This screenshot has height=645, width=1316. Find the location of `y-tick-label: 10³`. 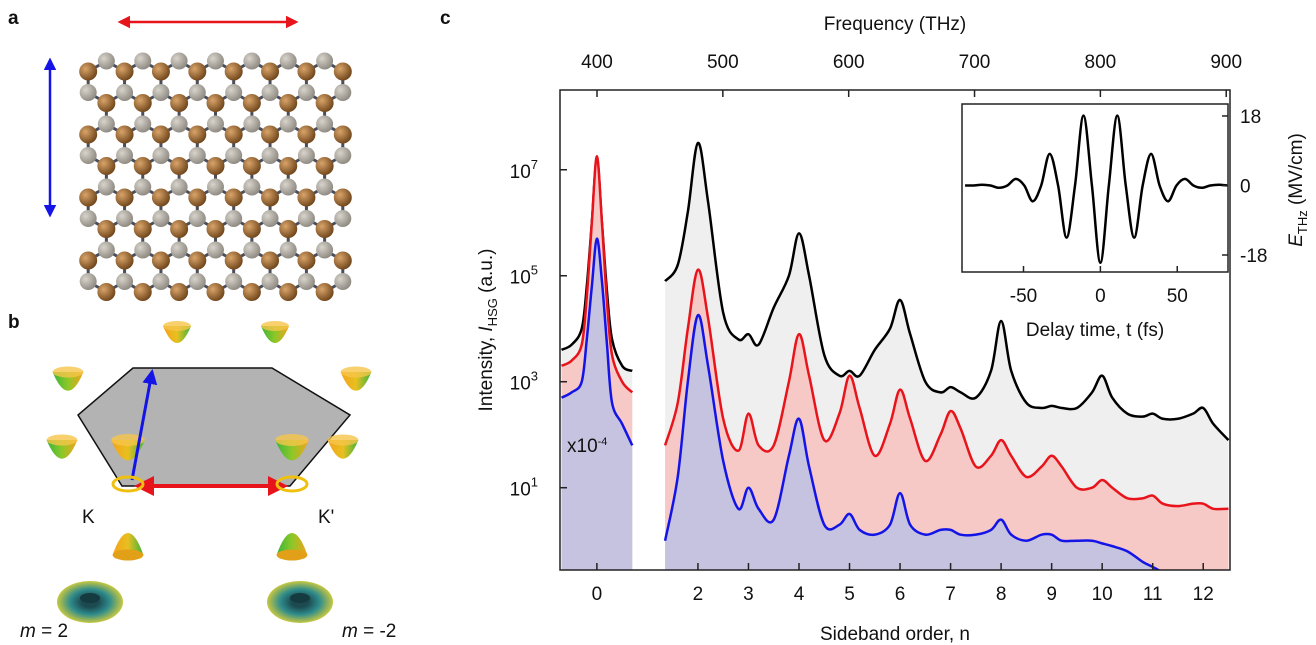

y-tick-label: 10³ is located at coordinates (524, 382).